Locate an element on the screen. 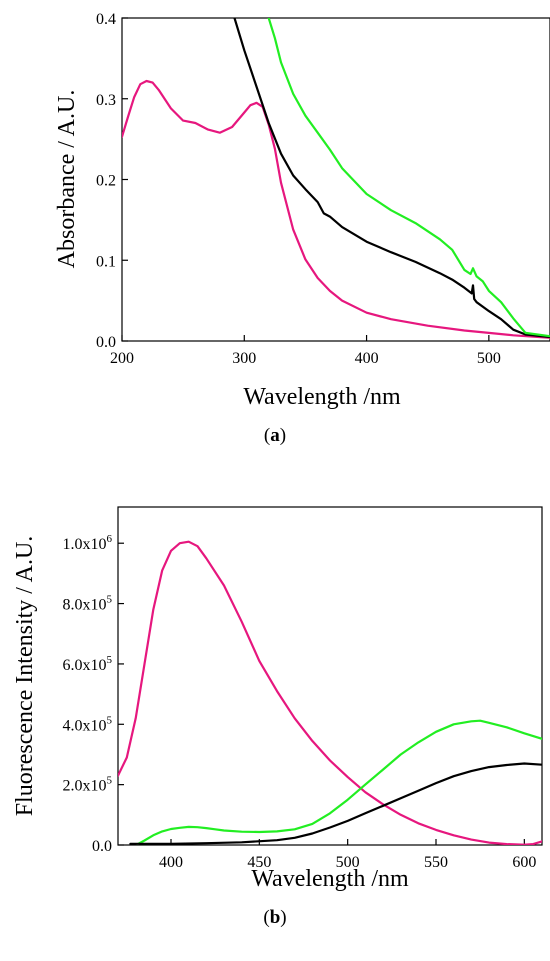  panel-b-y-tick-label: 2.0x10⁵ is located at coordinates (88, 785).